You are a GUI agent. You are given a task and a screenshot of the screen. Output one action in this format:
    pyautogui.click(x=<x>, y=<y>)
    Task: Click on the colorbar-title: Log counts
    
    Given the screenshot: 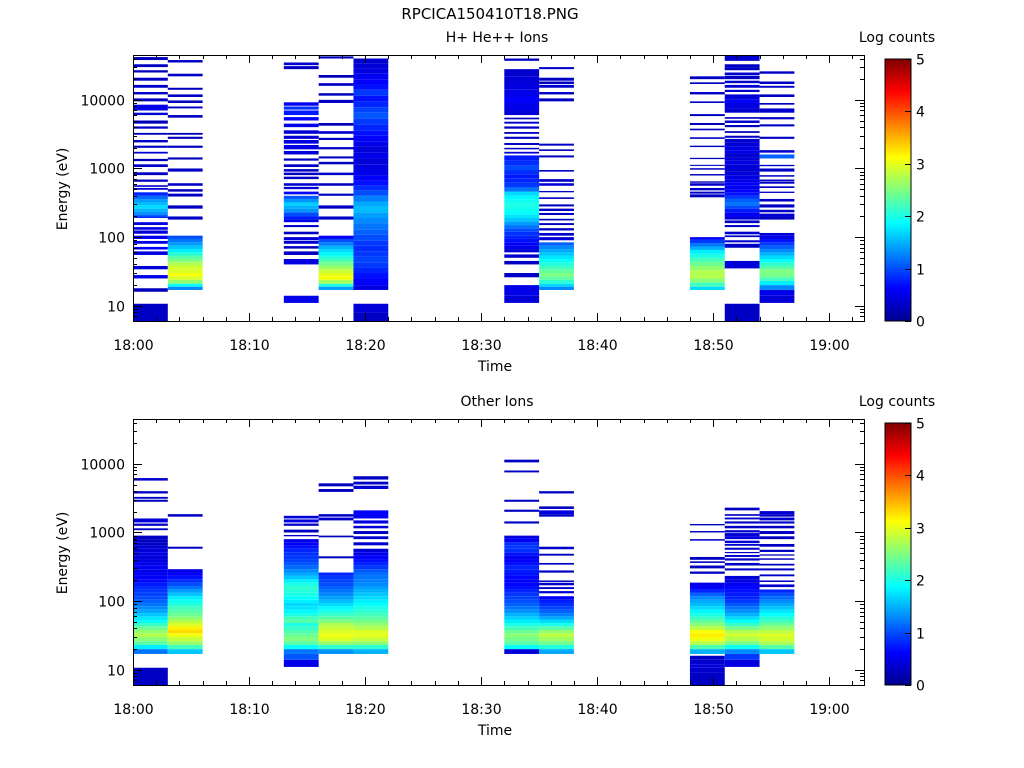 What is the action you would take?
    pyautogui.click(x=897, y=402)
    